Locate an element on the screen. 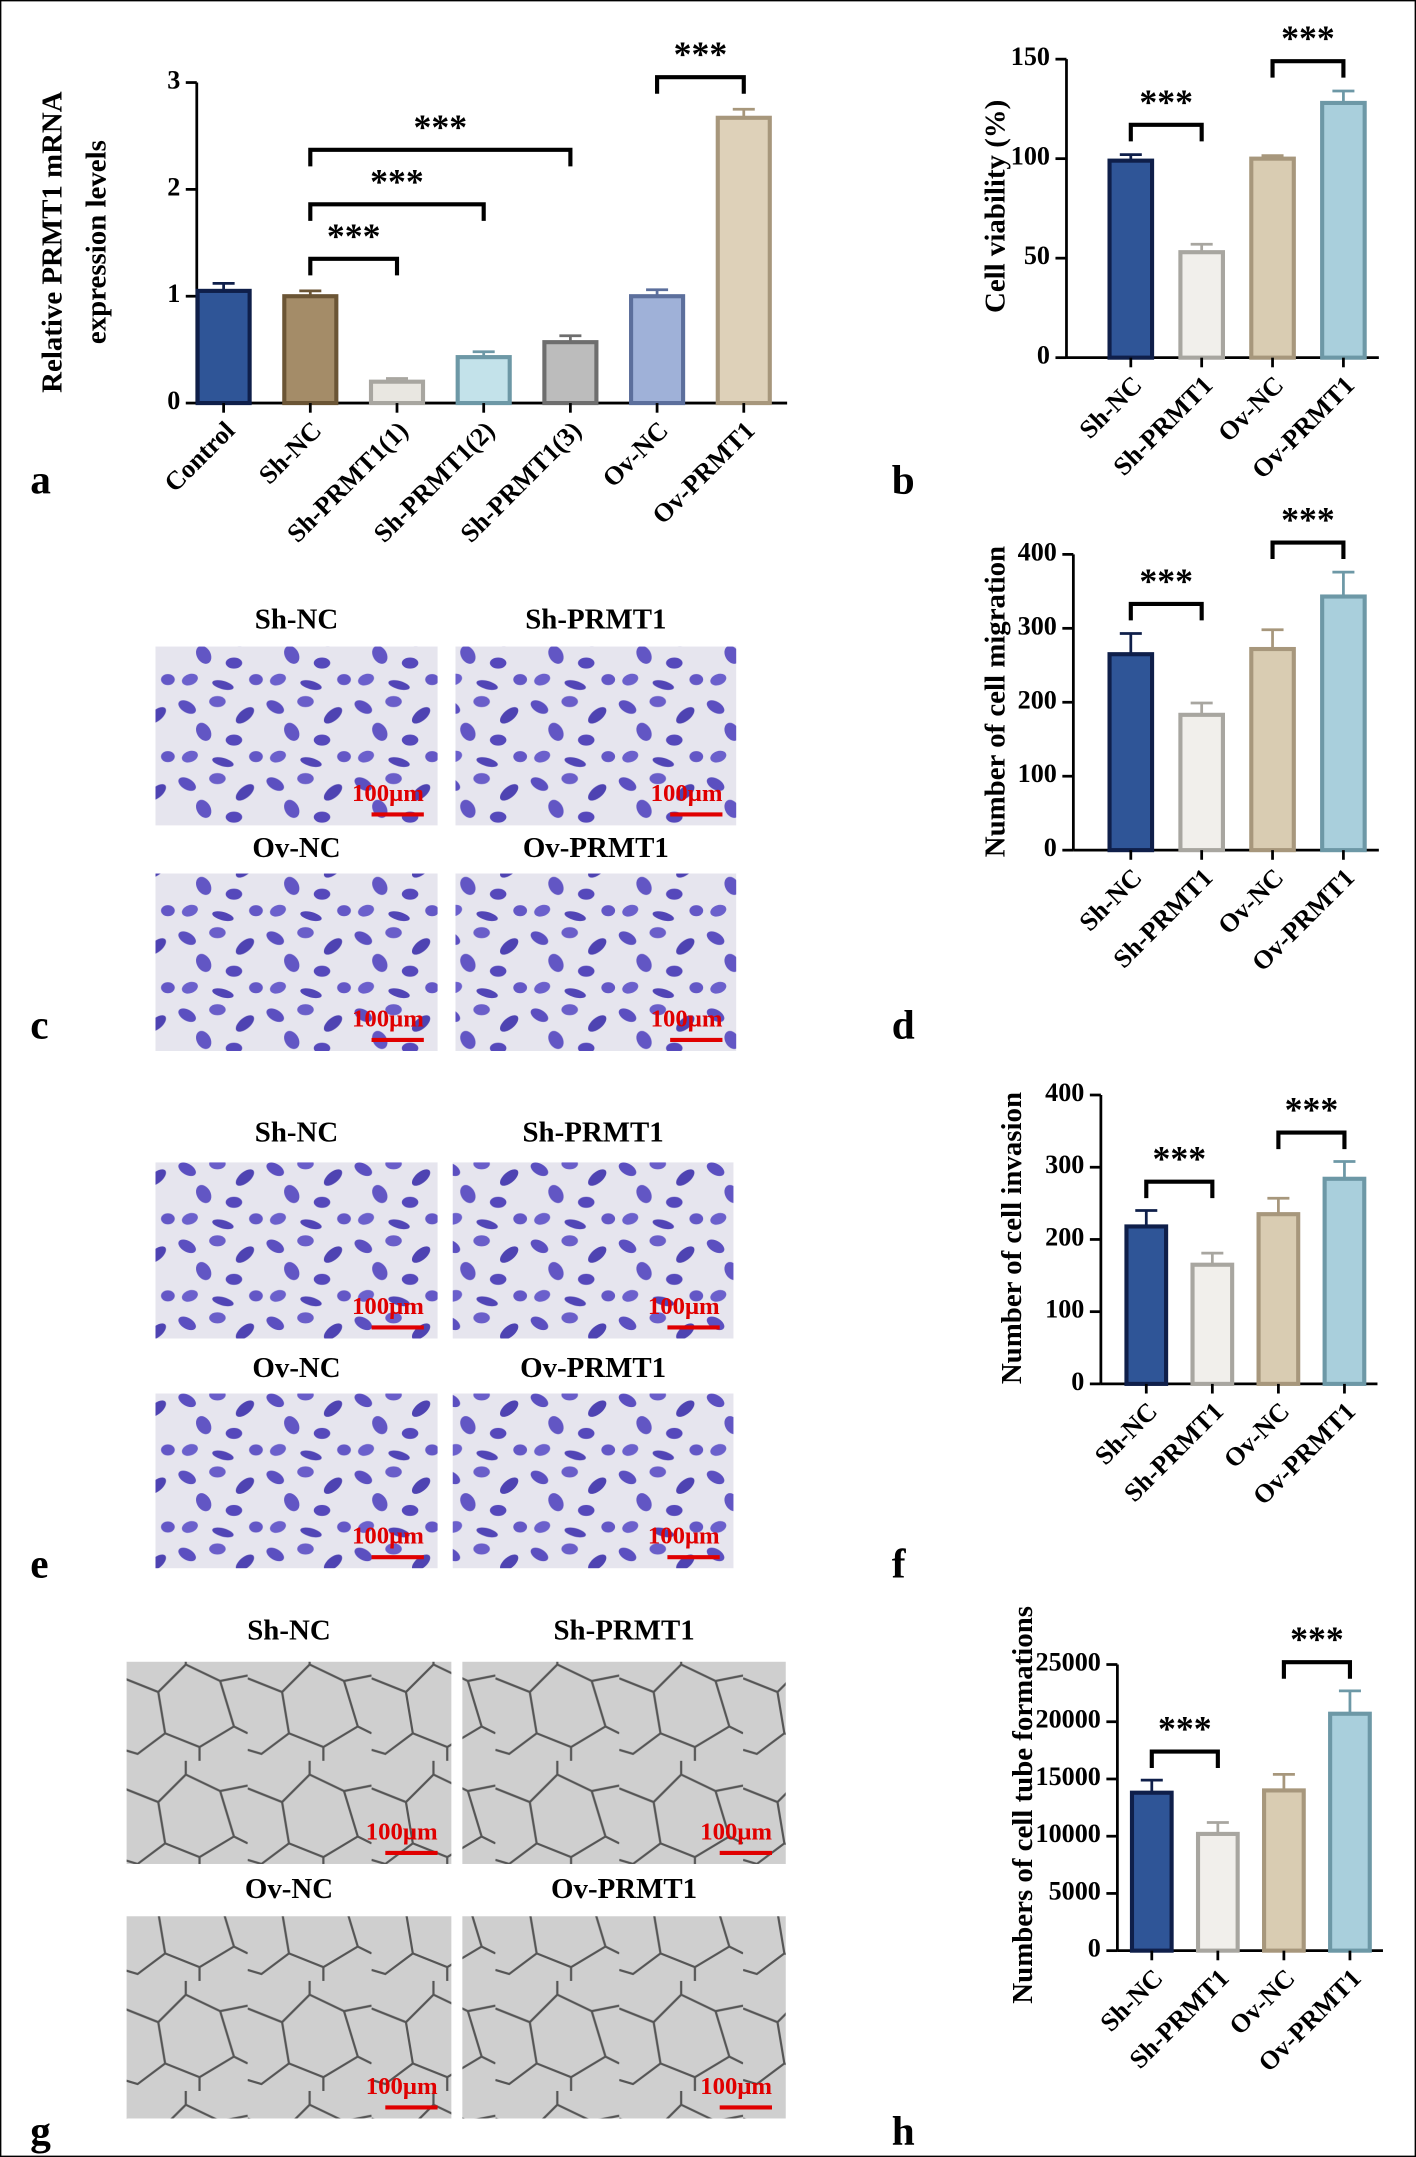 The image size is (1416, 2157). y-tick-label: 2 is located at coordinates (173, 186).